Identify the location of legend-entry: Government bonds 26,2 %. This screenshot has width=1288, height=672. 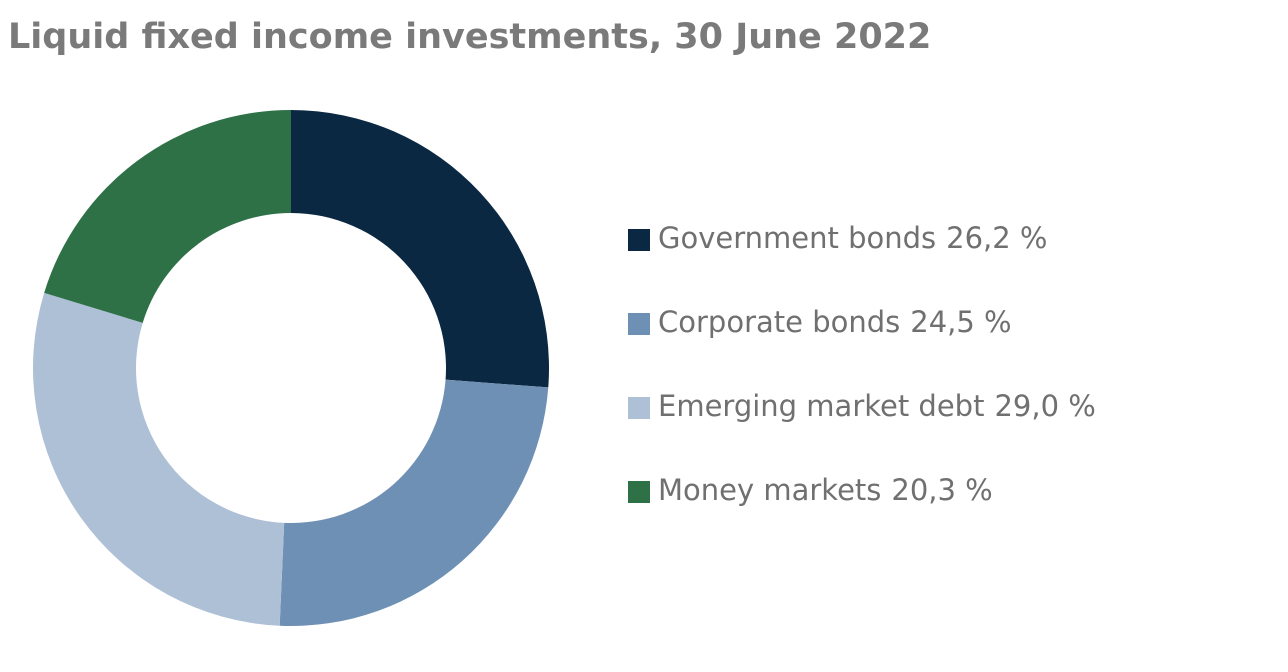
(852, 238).